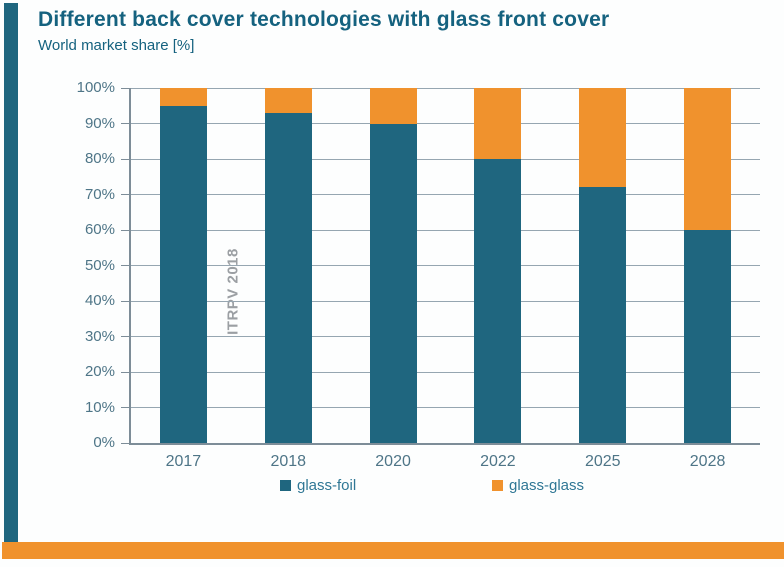 The width and height of the screenshot is (784, 567). I want to click on bar-segment-glass-foil-2028, so click(708, 336).